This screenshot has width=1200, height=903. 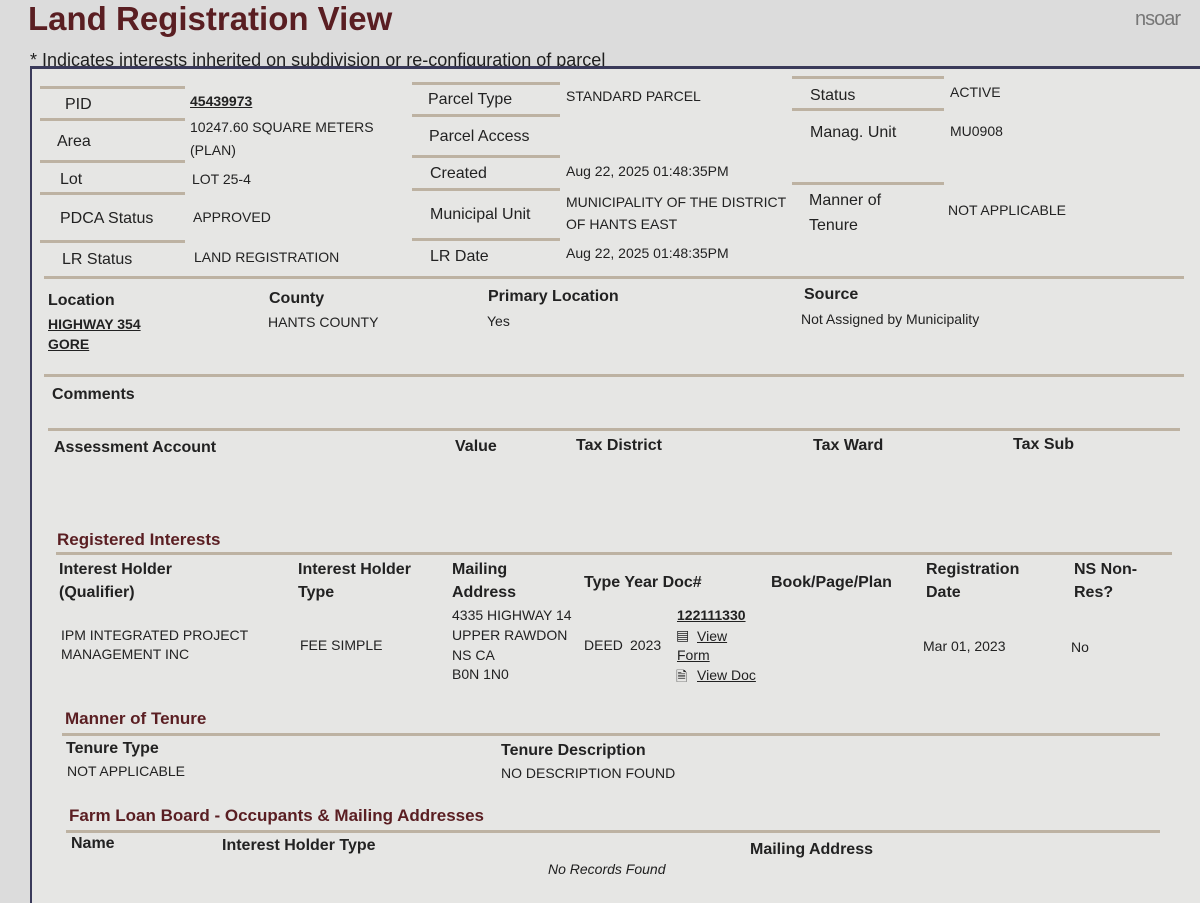 What do you see at coordinates (588, 773) in the screenshot?
I see `tenure-description-value: NO DESCRIPTION FOUND` at bounding box center [588, 773].